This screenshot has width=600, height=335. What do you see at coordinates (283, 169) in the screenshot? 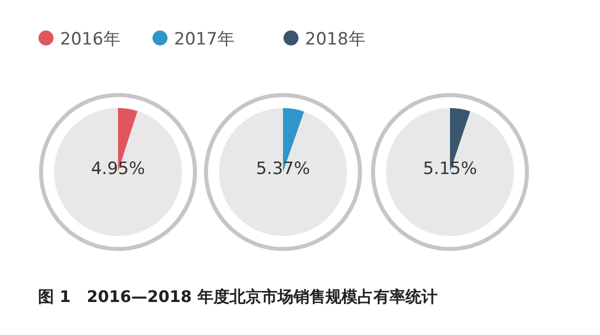
I see `data-label: 5.37%` at bounding box center [283, 169].